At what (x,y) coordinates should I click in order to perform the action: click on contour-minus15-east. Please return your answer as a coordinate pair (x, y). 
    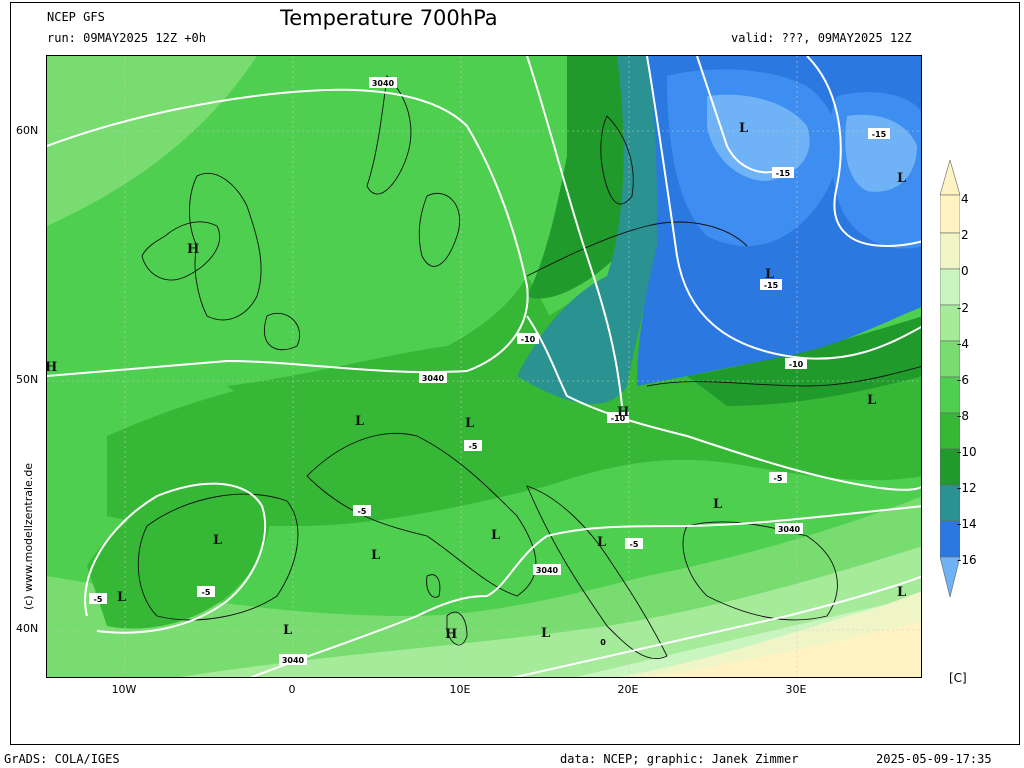
    Looking at the image, I should click on (863, 152).